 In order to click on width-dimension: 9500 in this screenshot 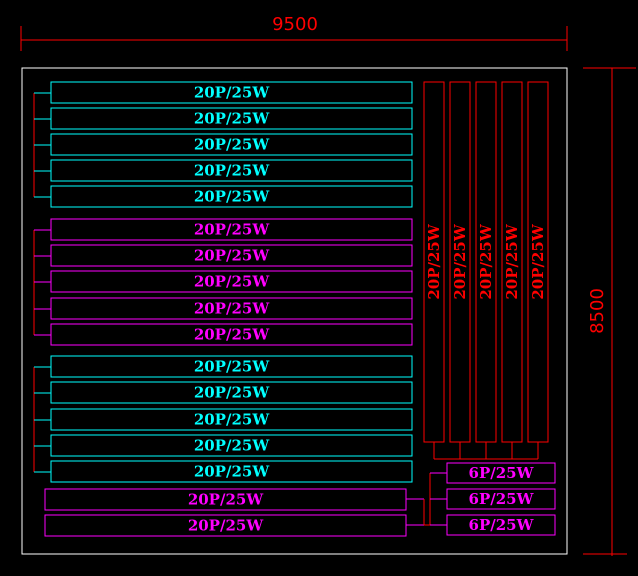, I will do `click(294, 32)`.